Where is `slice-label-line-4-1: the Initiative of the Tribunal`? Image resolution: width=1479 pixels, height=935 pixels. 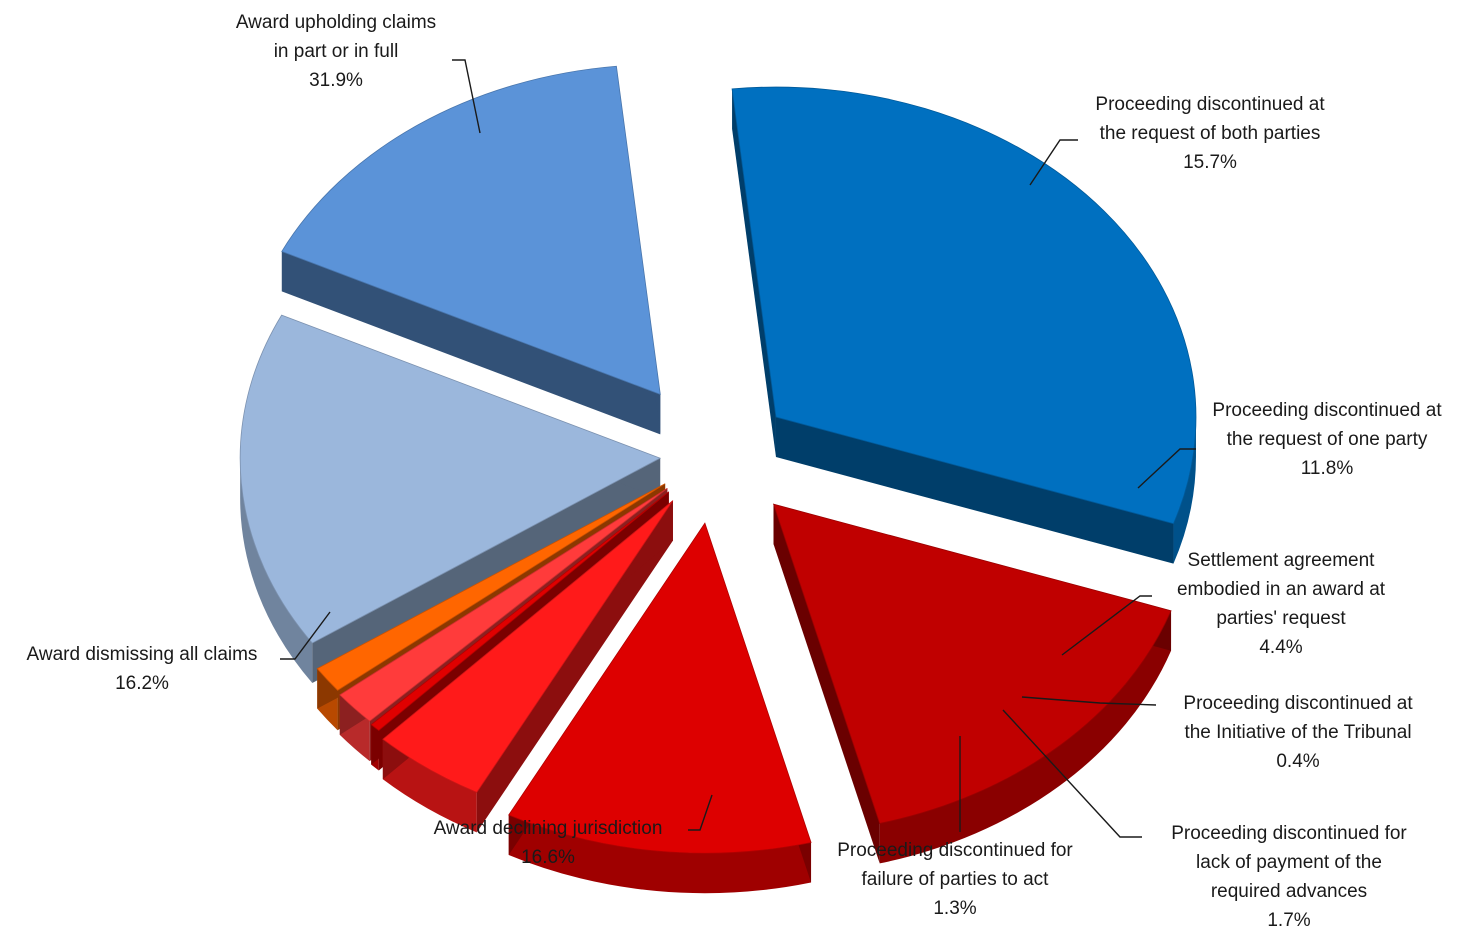 slice-label-line-4-1: the Initiative of the Tribunal is located at coordinates (1297, 732).